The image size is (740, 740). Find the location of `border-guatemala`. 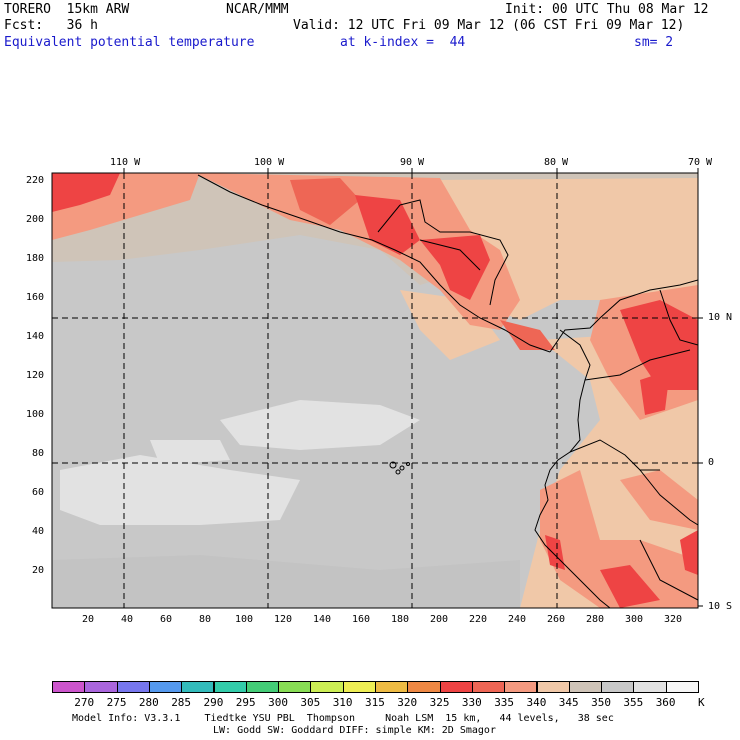

border-guatemala is located at coordinates (389, 218).